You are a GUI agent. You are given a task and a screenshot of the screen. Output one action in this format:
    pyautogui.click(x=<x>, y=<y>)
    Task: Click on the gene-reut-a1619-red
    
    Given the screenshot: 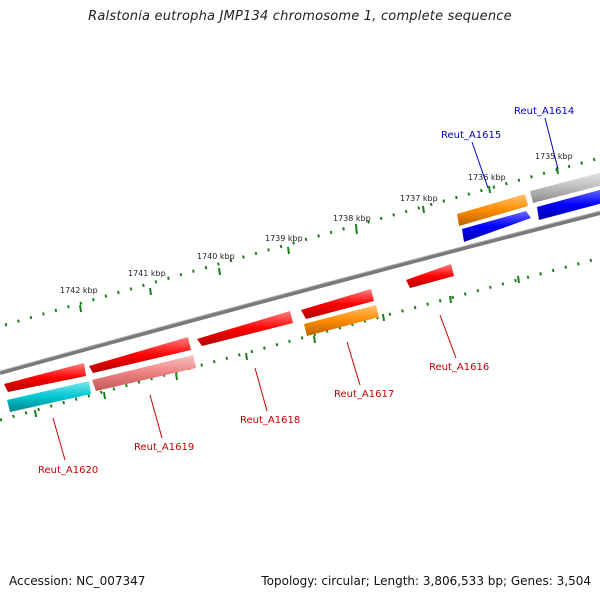 What is the action you would take?
    pyautogui.click(x=140, y=355)
    